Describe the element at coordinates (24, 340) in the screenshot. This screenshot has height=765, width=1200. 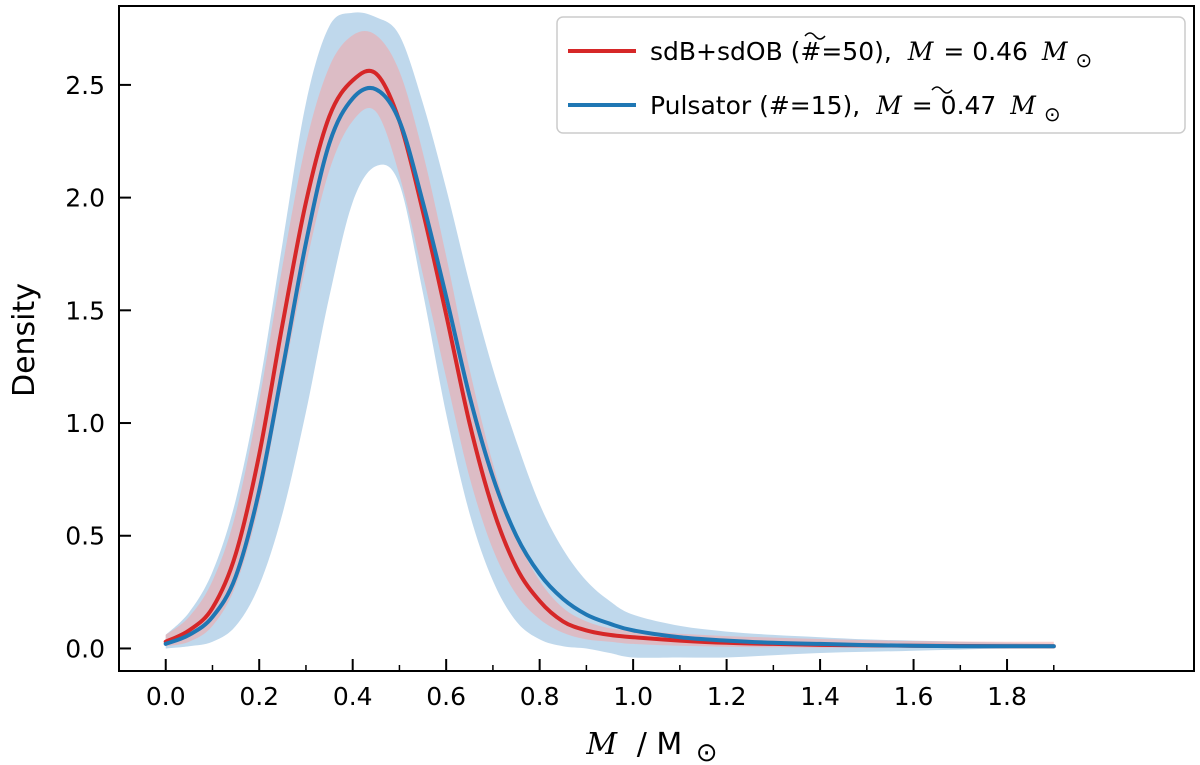
I see `y-axis-label: Density` at that location.